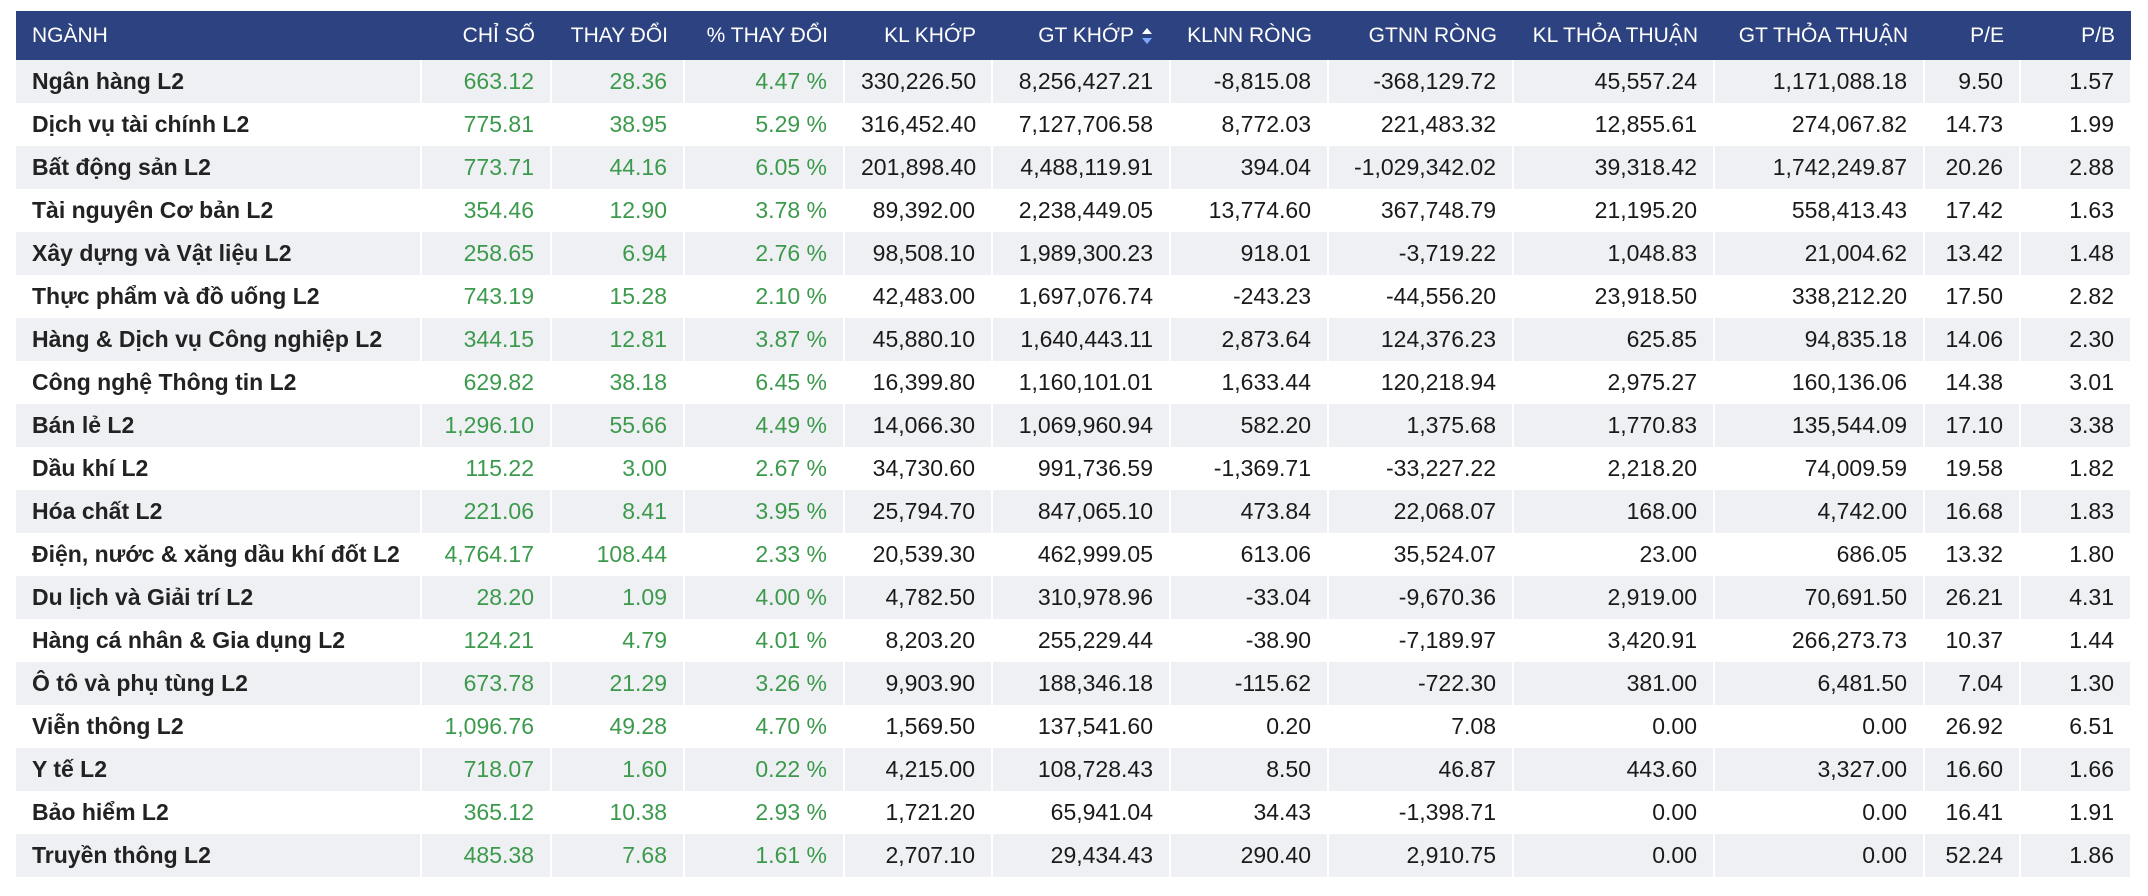  I want to click on header-text: P/B, so click(2098, 35).